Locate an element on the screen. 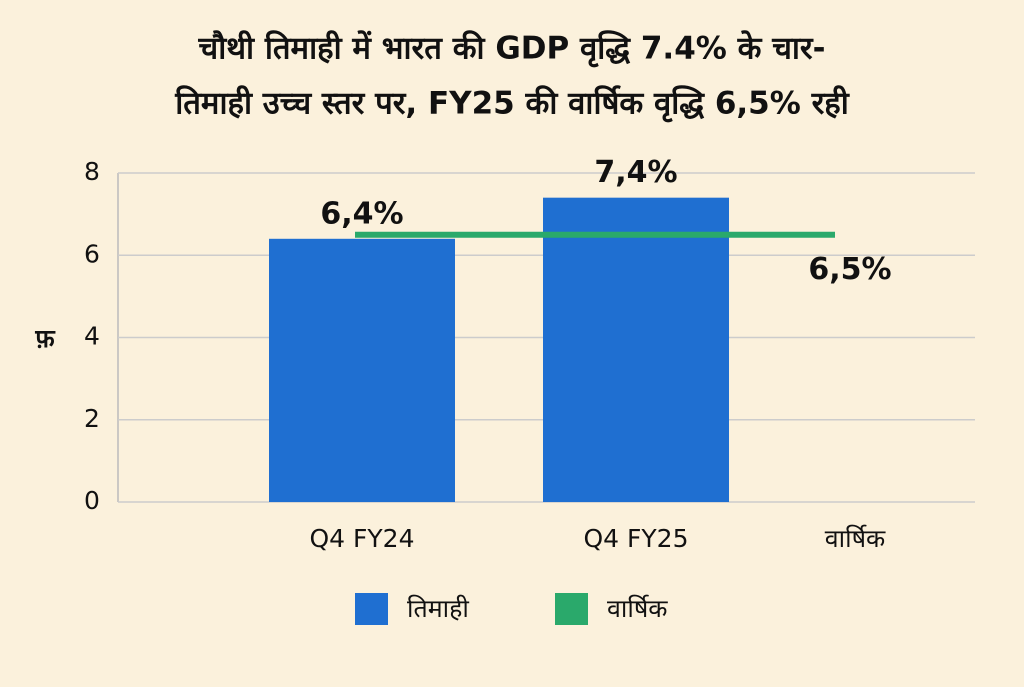  data-label: 6,4% is located at coordinates (361, 213).